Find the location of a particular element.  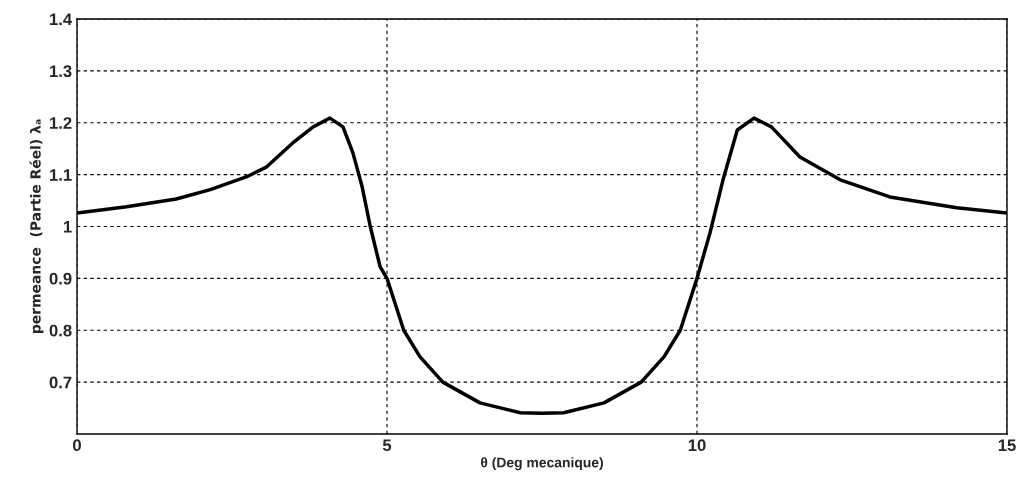

y-tick-label: 0.9 is located at coordinates (60, 278).